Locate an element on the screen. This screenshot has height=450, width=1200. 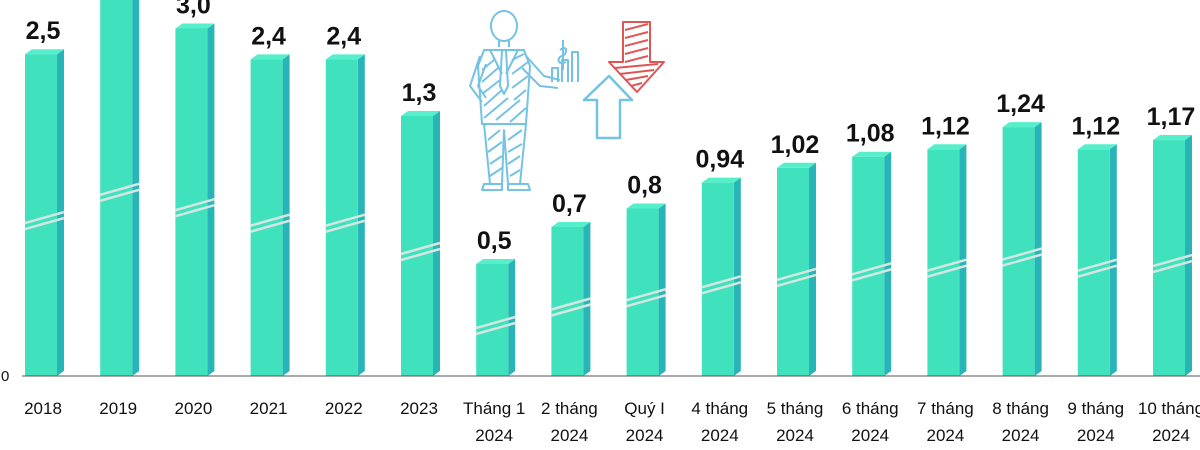
bar-value-label: 1,08 is located at coordinates (870, 134).